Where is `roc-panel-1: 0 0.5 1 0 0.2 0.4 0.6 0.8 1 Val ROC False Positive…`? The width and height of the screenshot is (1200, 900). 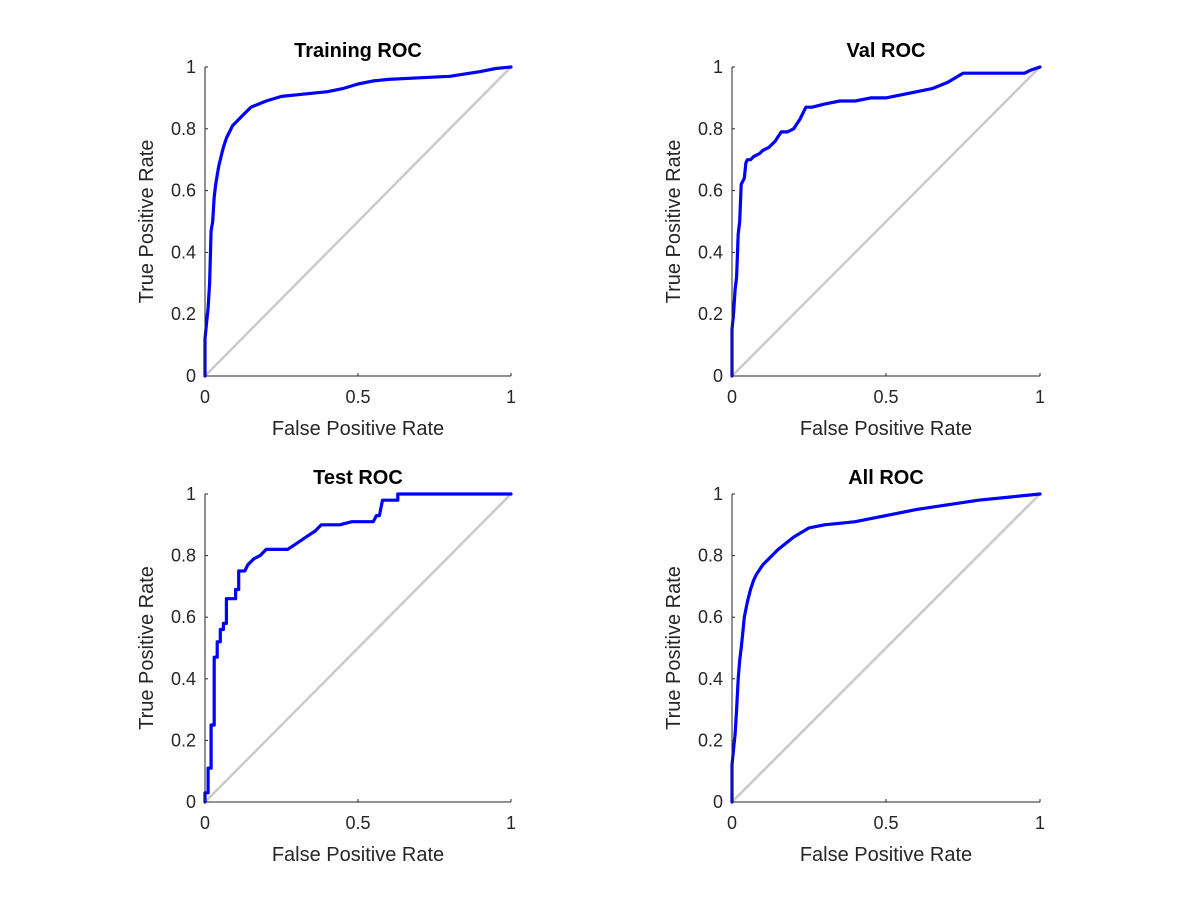 roc-panel-1: 0 0.5 1 0 0.2 0.4 0.6 0.8 1 Val ROC False Positive… is located at coordinates (854, 240).